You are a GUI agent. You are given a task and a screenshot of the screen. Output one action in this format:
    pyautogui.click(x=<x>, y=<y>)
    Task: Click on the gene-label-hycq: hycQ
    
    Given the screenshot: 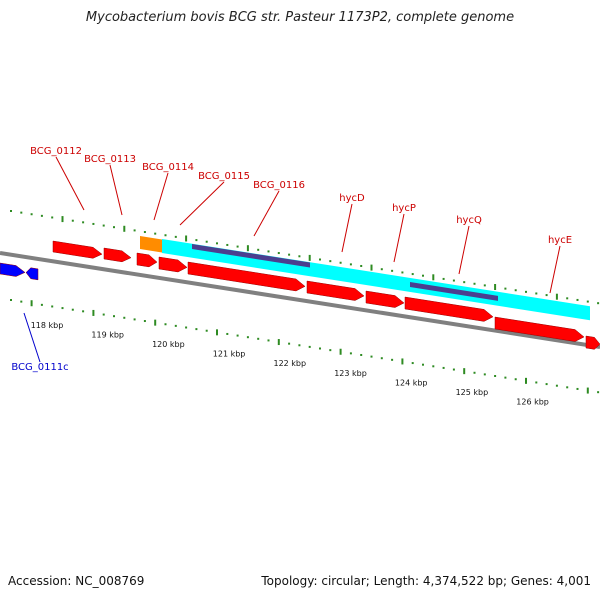 What is the action you would take?
    pyautogui.click(x=469, y=220)
    